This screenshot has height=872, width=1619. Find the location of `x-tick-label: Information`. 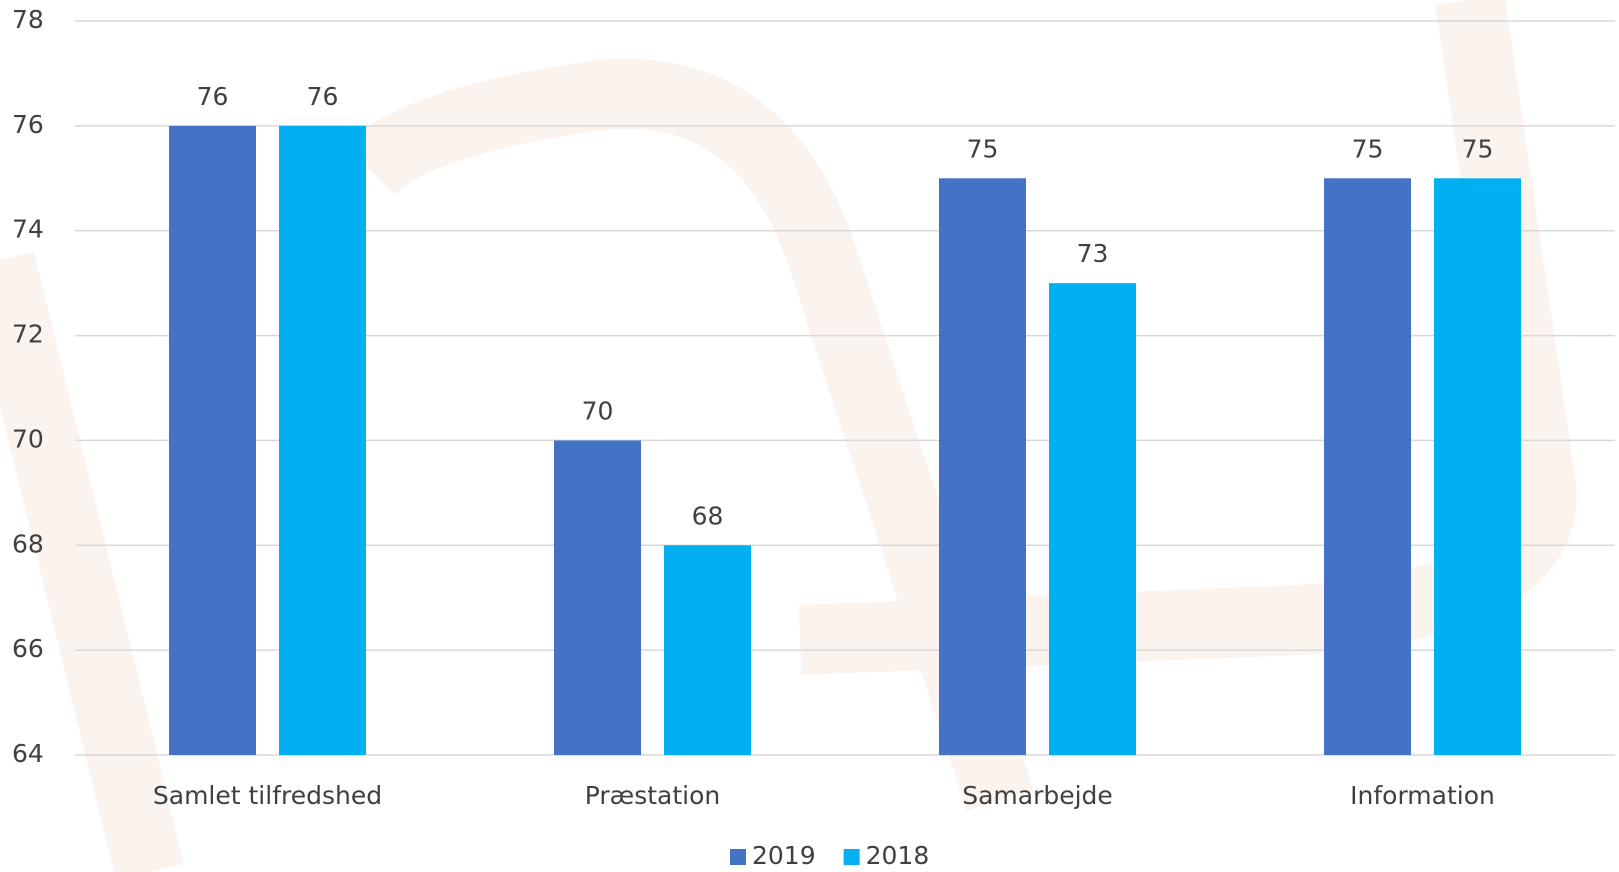

x-tick-label: Information is located at coordinates (1422, 795).